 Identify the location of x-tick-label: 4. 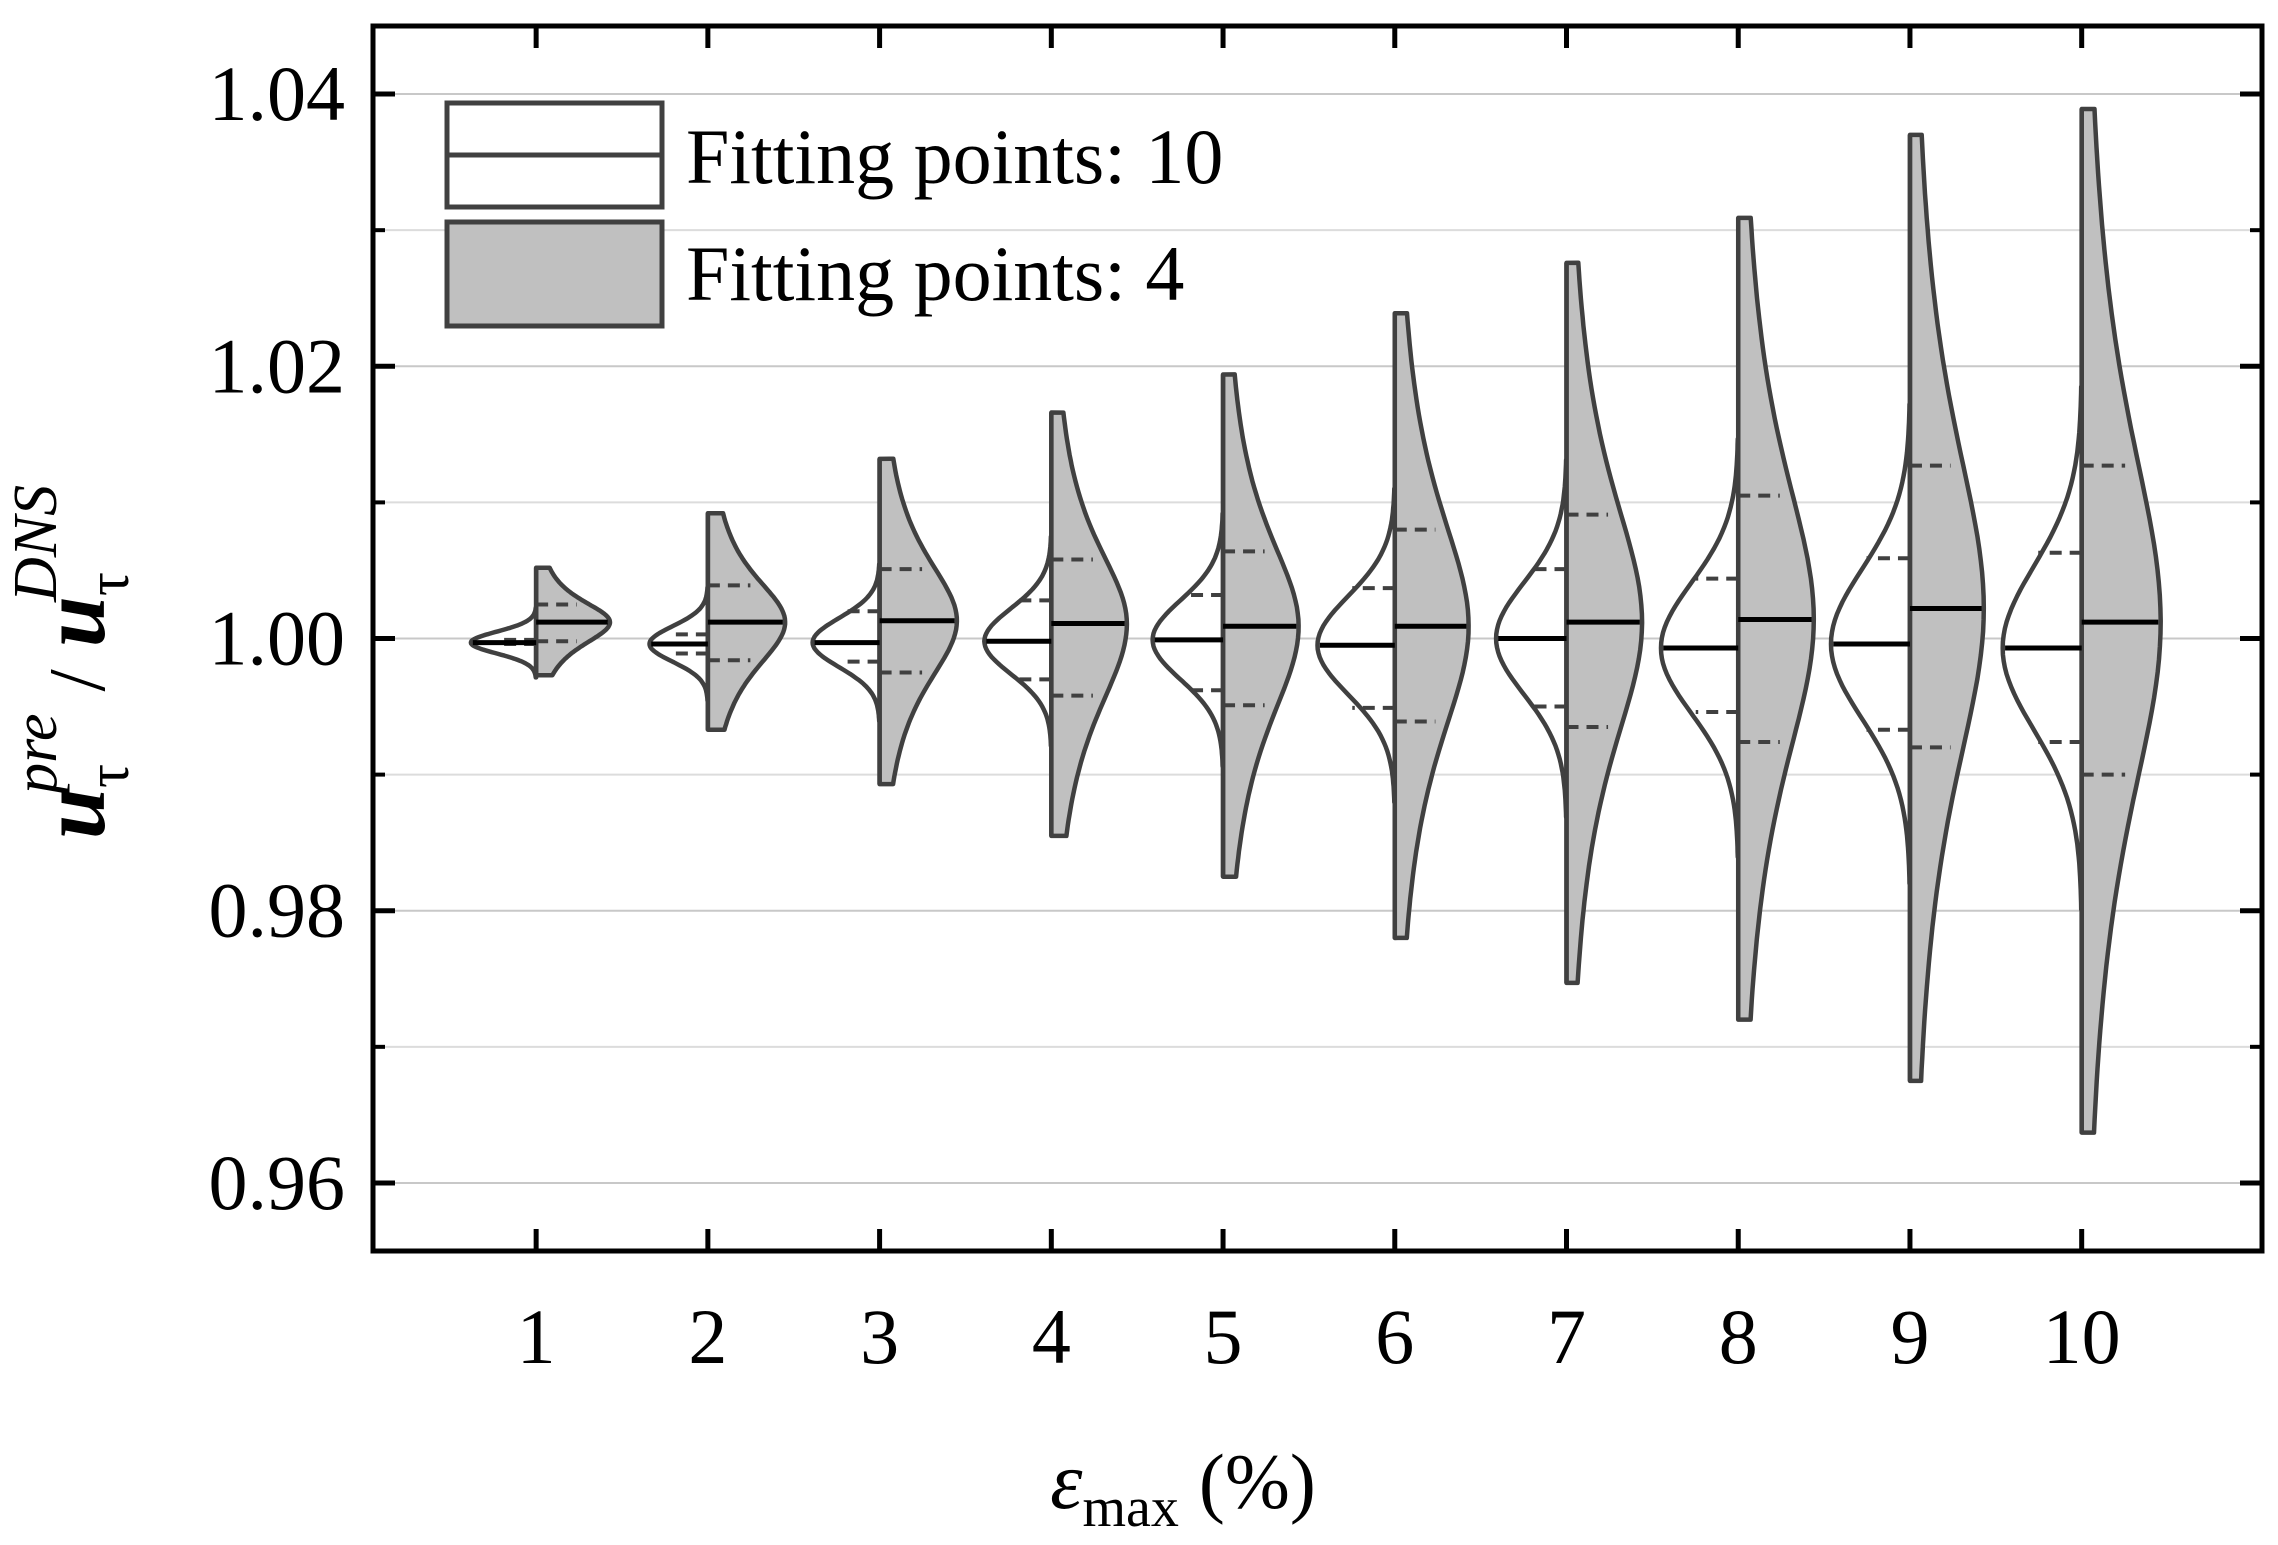
(1051, 1336).